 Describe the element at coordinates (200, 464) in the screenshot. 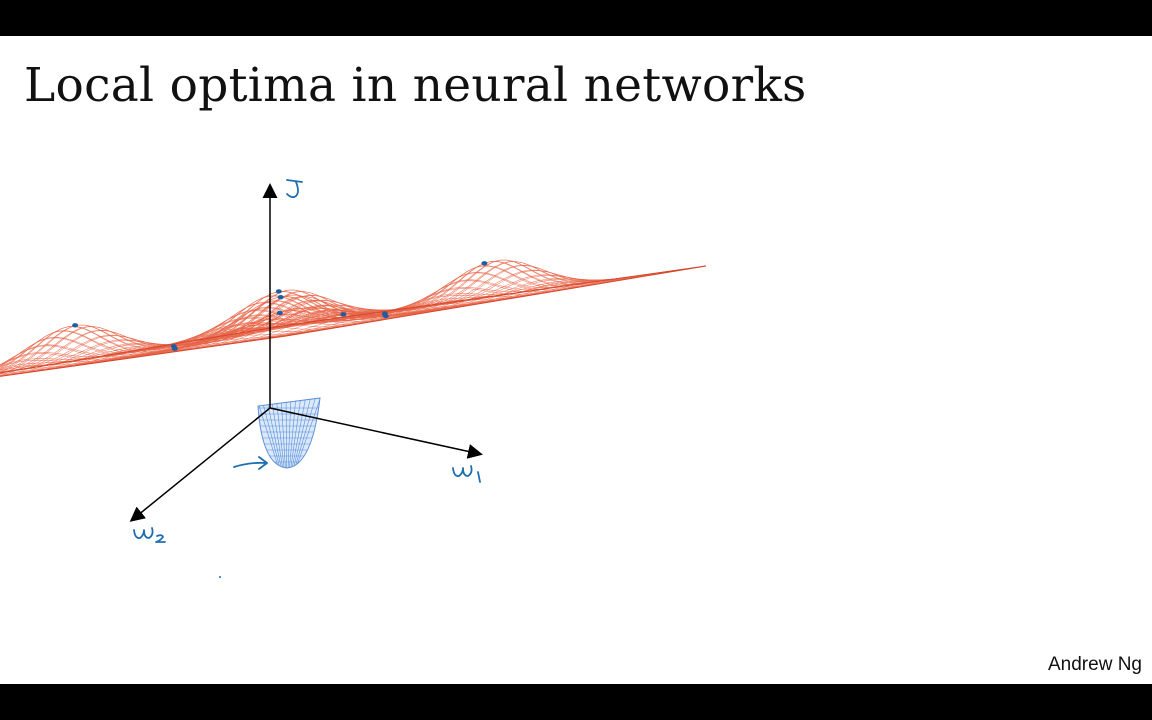

I see `w2-axis` at that location.